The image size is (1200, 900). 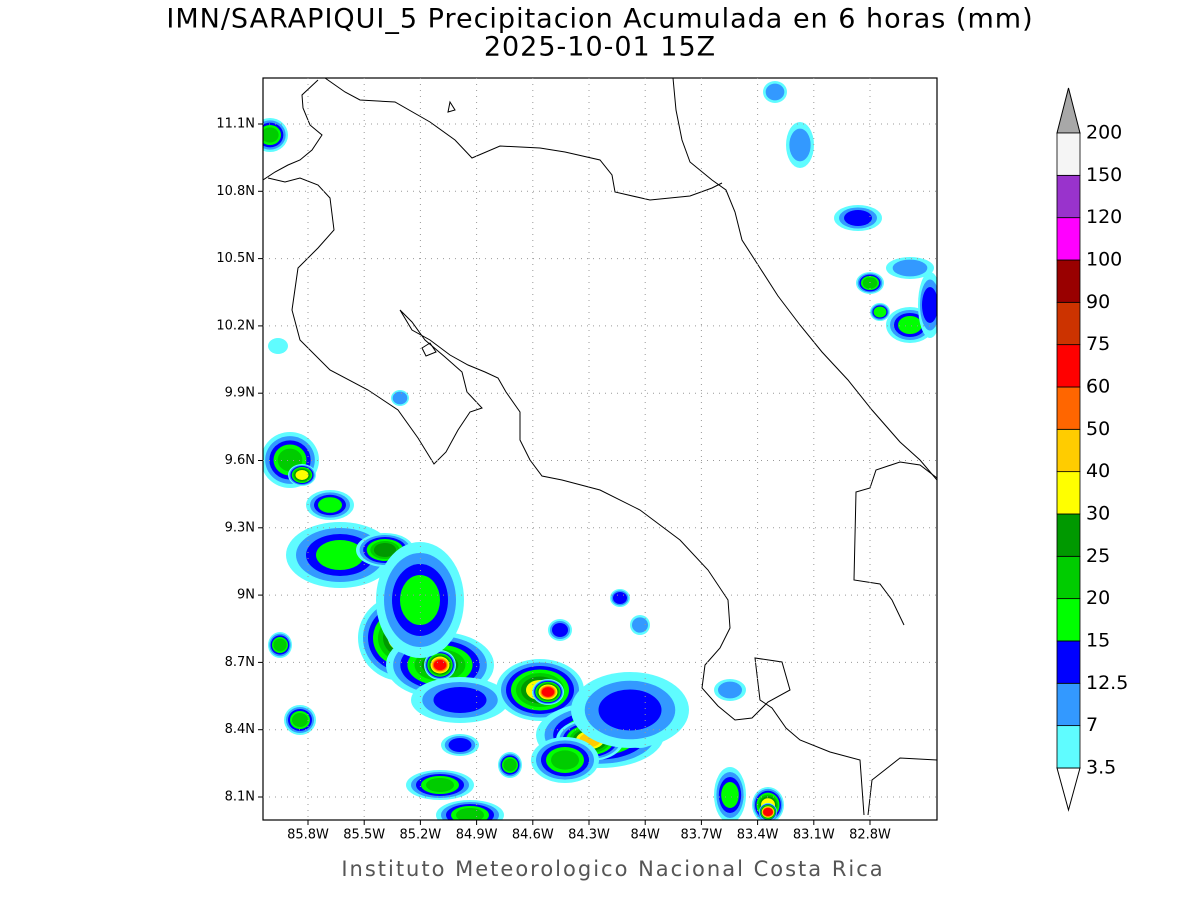 What do you see at coordinates (420, 835) in the screenshot?
I see `lon-label: 85.2W` at bounding box center [420, 835].